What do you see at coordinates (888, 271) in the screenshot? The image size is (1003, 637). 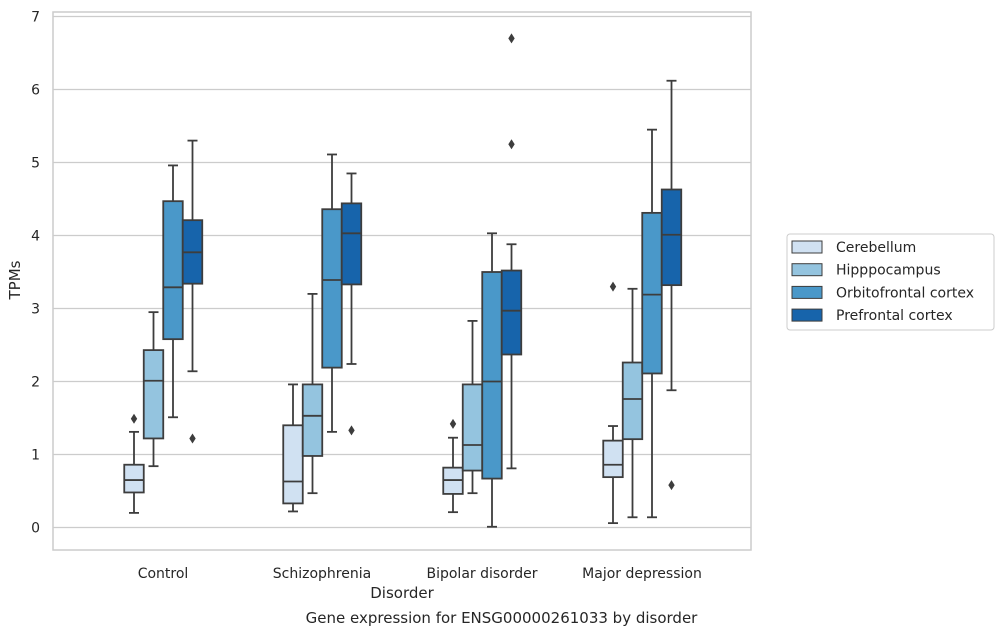 I see `legend-label: Hipppocampus` at bounding box center [888, 271].